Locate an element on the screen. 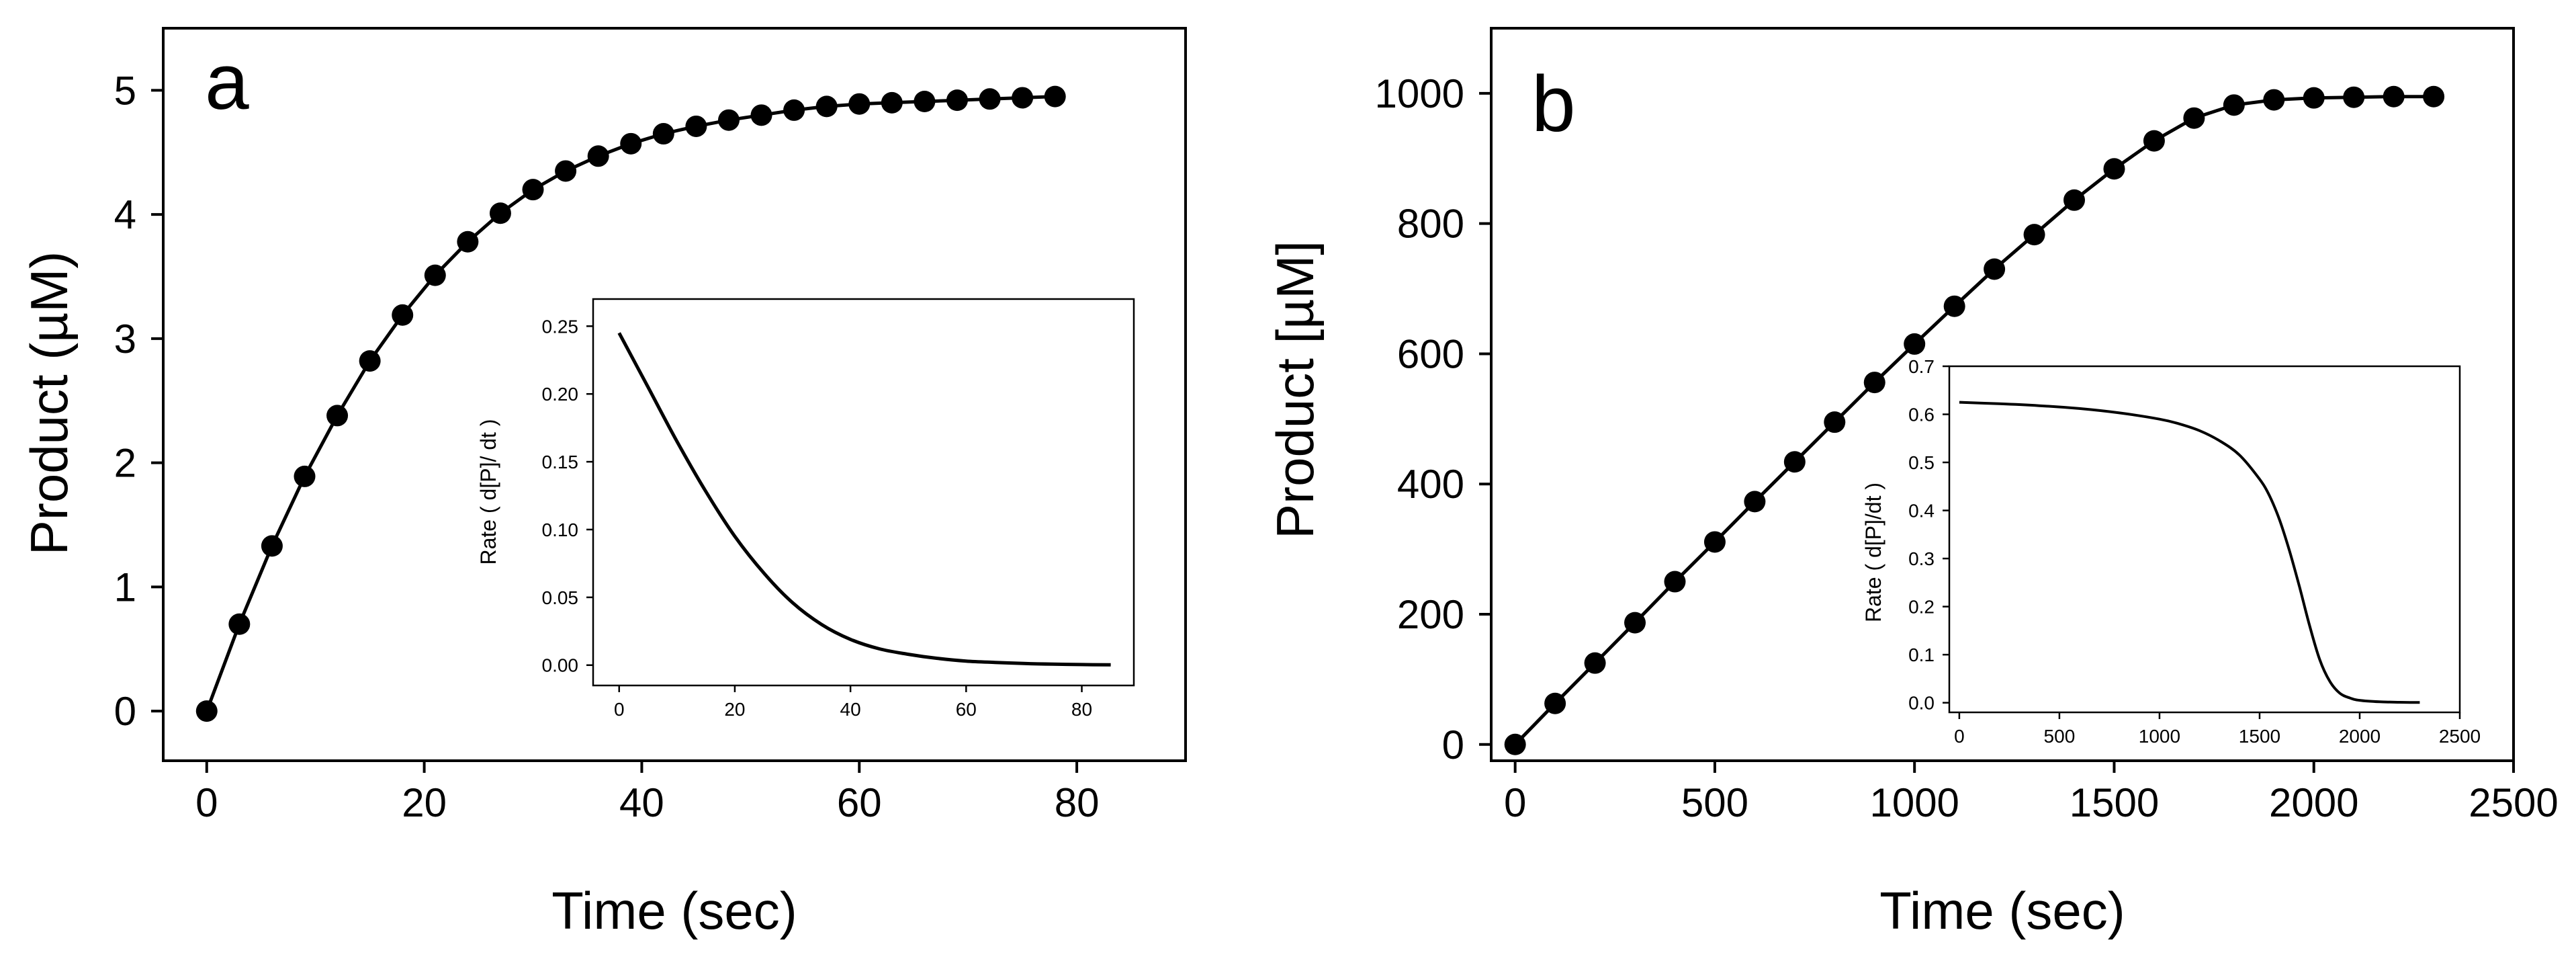 The width and height of the screenshot is (2576, 961). panel-b-x-tick-label: 2500 is located at coordinates (2514, 802).